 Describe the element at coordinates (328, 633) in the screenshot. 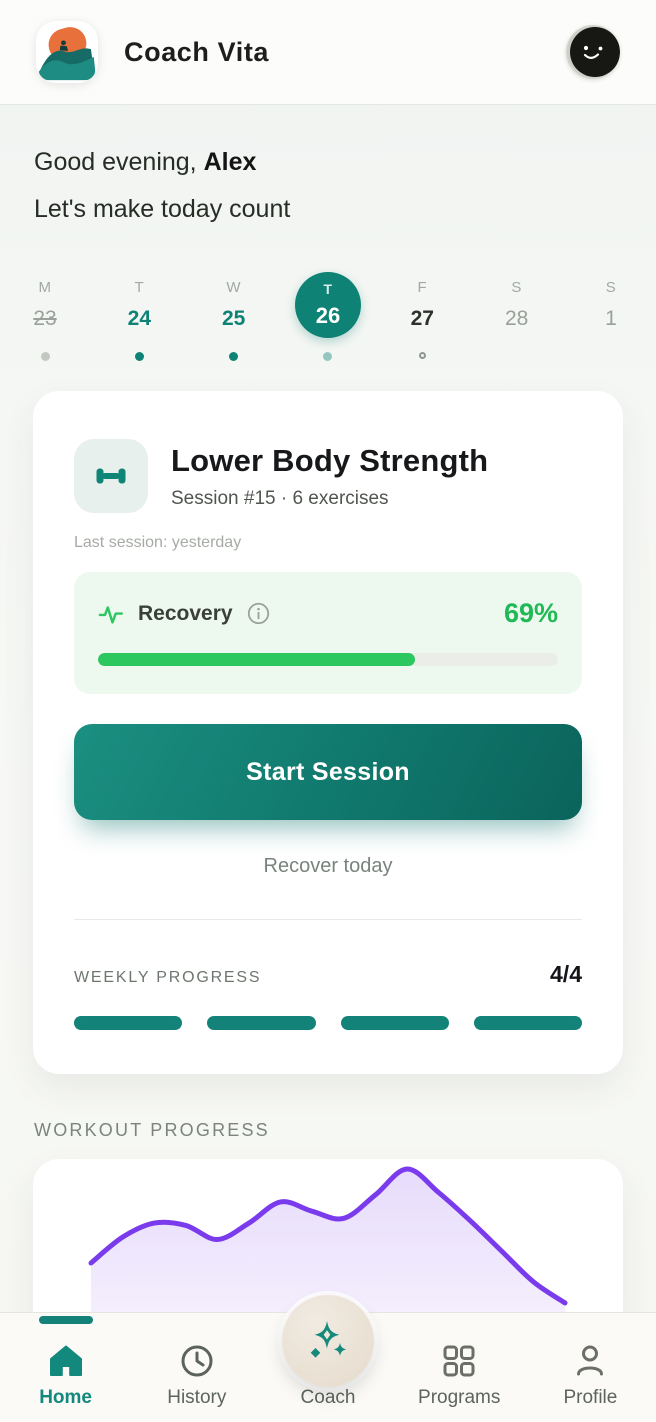

I see `recovery-panel: Recovery 69%` at that location.